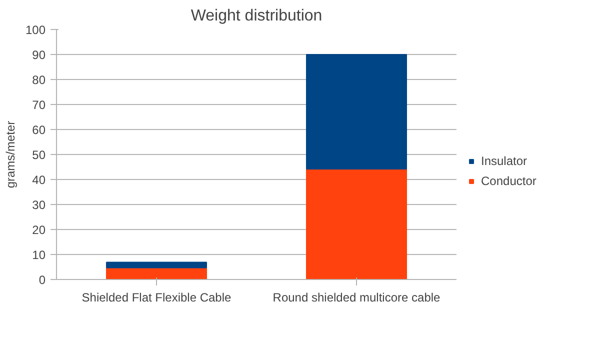  I want to click on y-tick-label: 90, so click(39, 55).